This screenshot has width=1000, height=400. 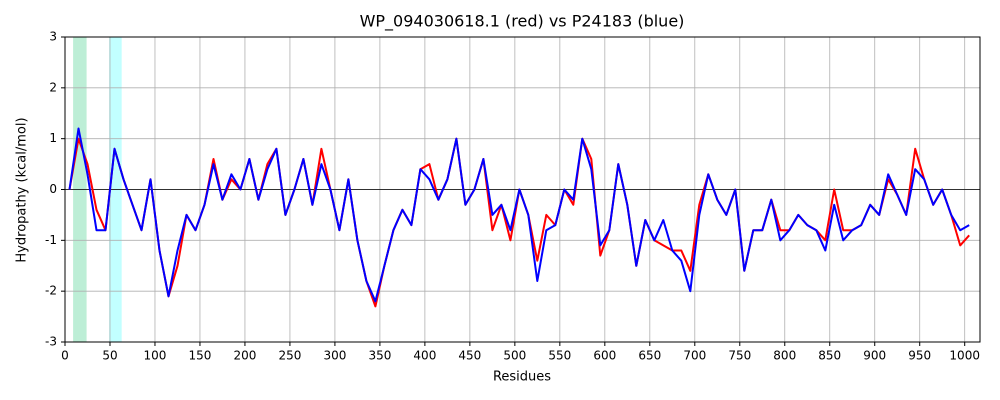 I want to click on x-tick-label: 0, so click(x=65, y=356).